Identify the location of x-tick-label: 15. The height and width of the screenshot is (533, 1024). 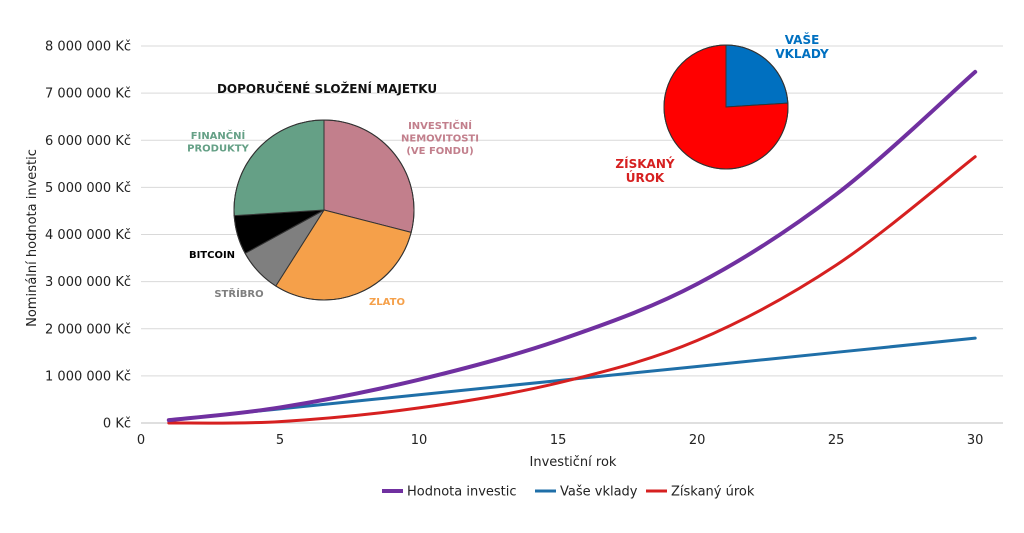
(558, 440).